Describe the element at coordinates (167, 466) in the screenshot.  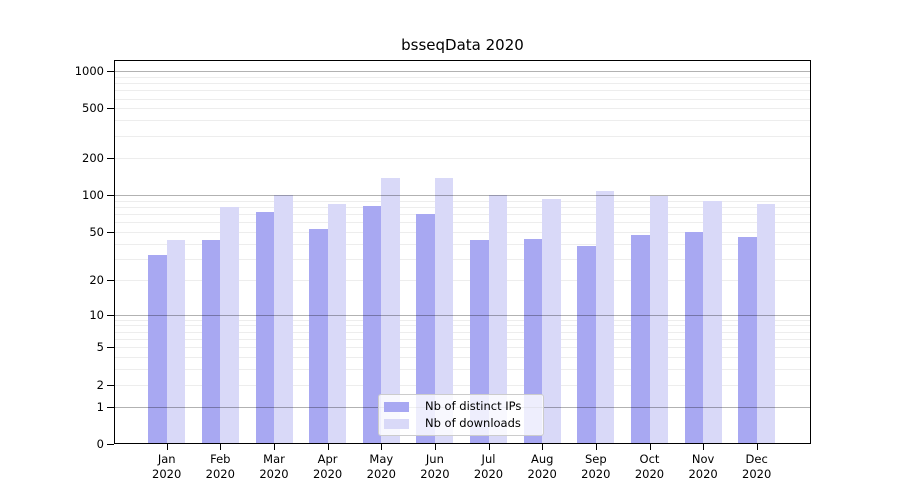
I see `x-tick-label-jan: Jan 2020` at that location.